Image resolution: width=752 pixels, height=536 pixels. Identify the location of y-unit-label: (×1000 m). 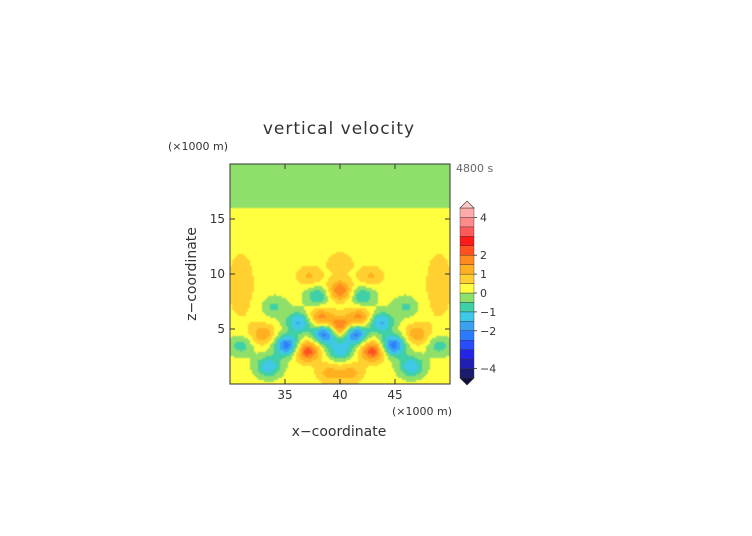
(198, 146).